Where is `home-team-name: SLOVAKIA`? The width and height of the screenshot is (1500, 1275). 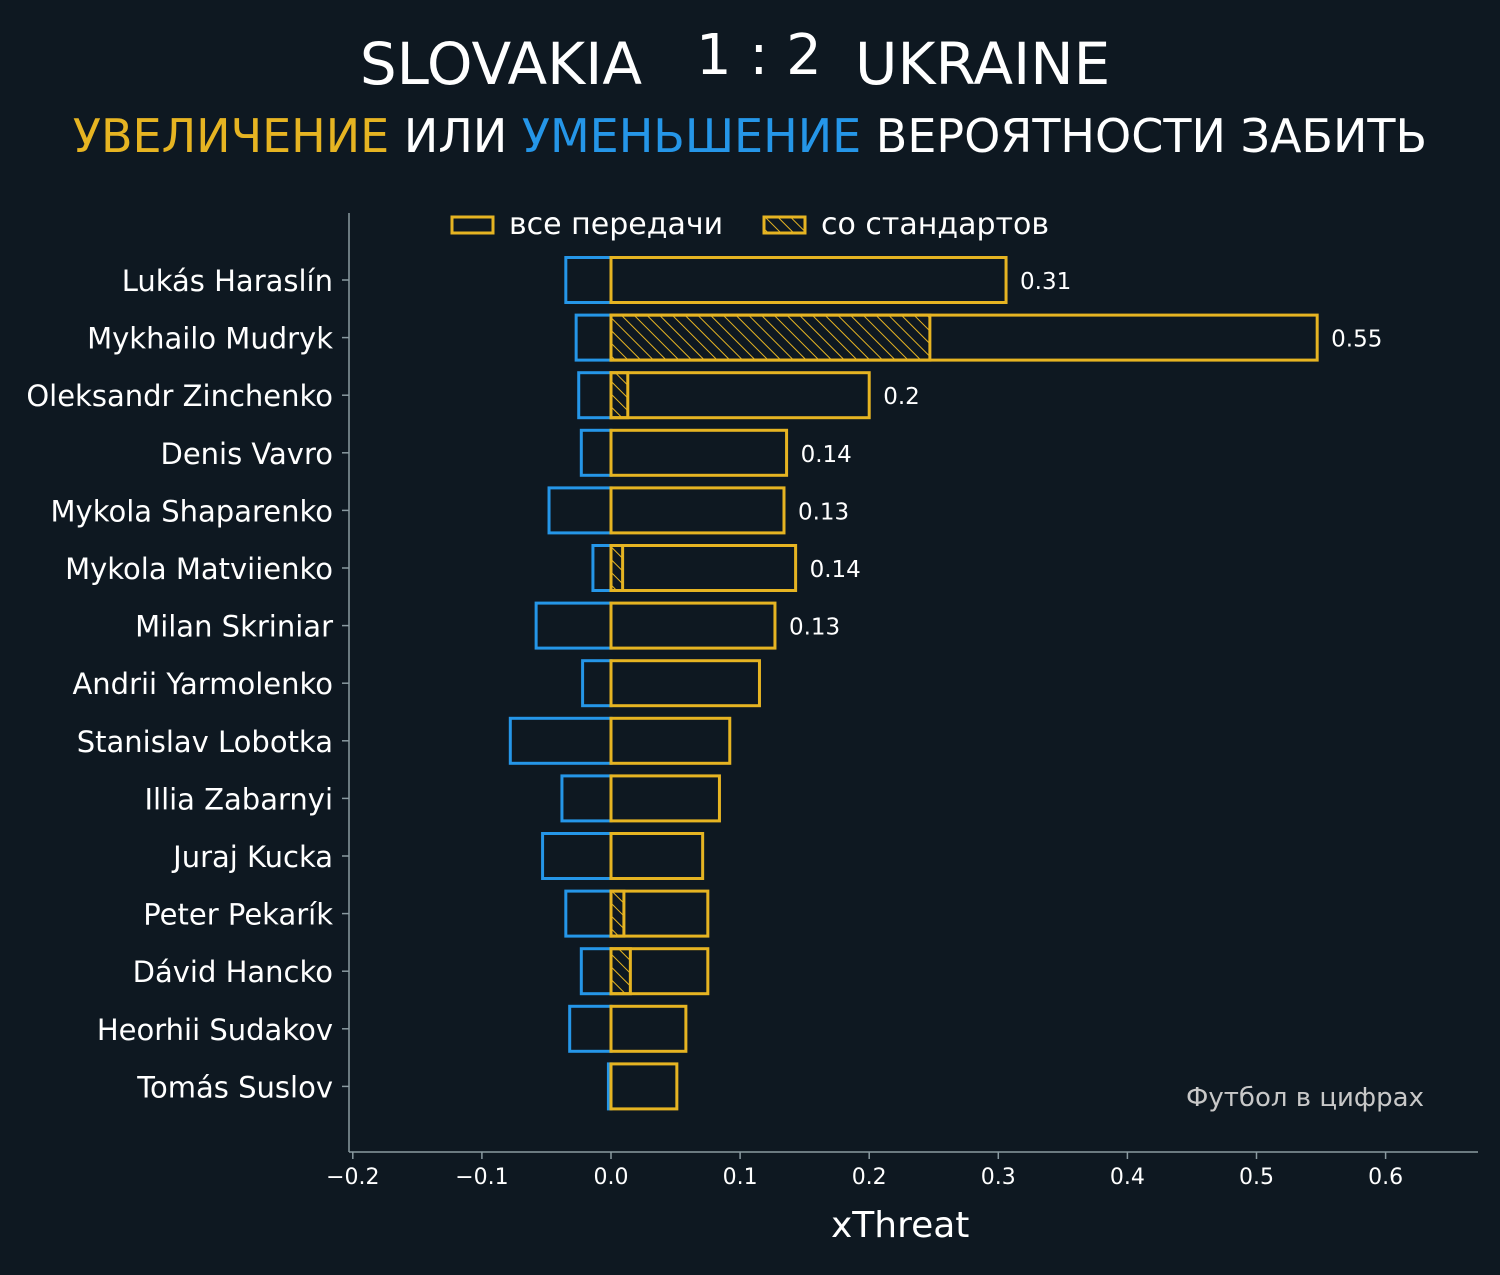 home-team-name: SLOVAKIA is located at coordinates (500, 64).